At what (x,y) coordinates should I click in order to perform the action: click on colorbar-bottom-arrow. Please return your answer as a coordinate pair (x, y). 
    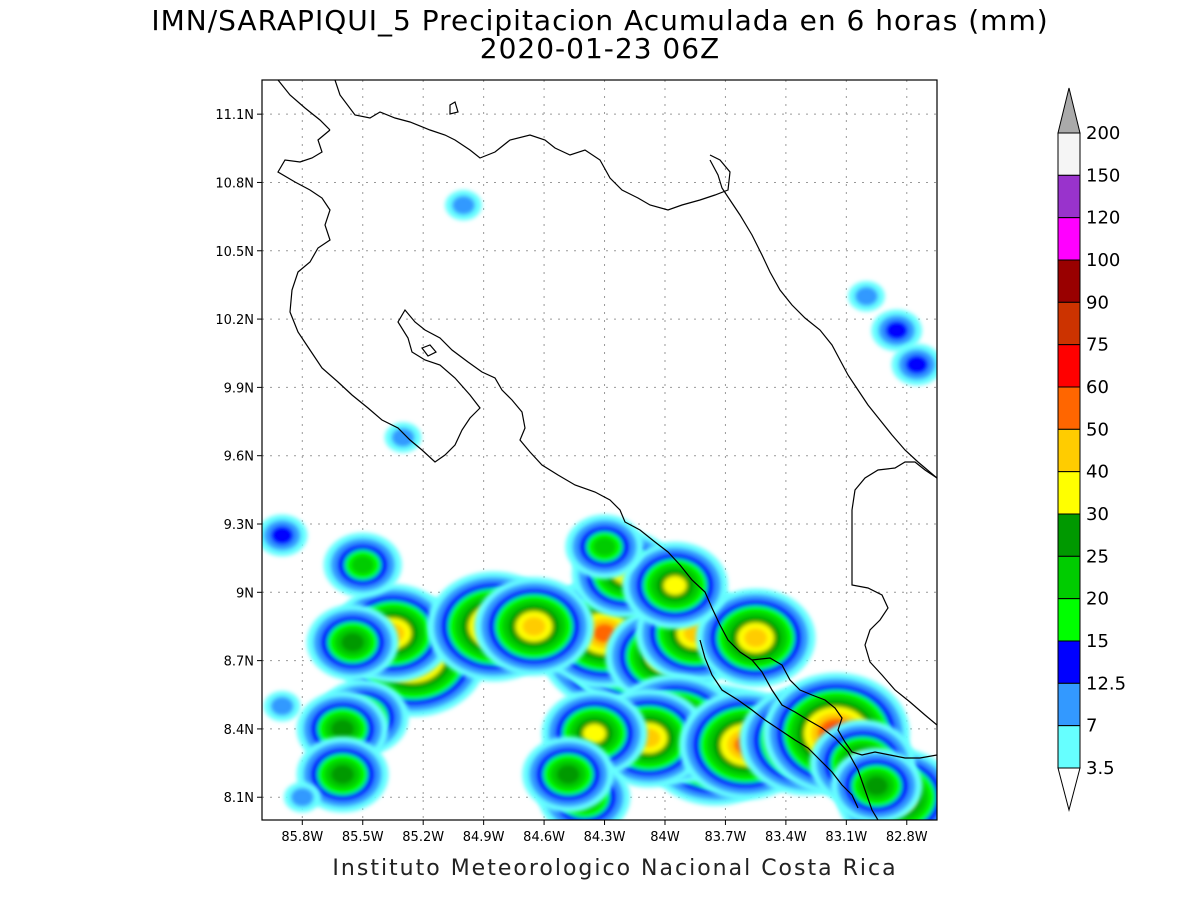
    Looking at the image, I should click on (1069, 789).